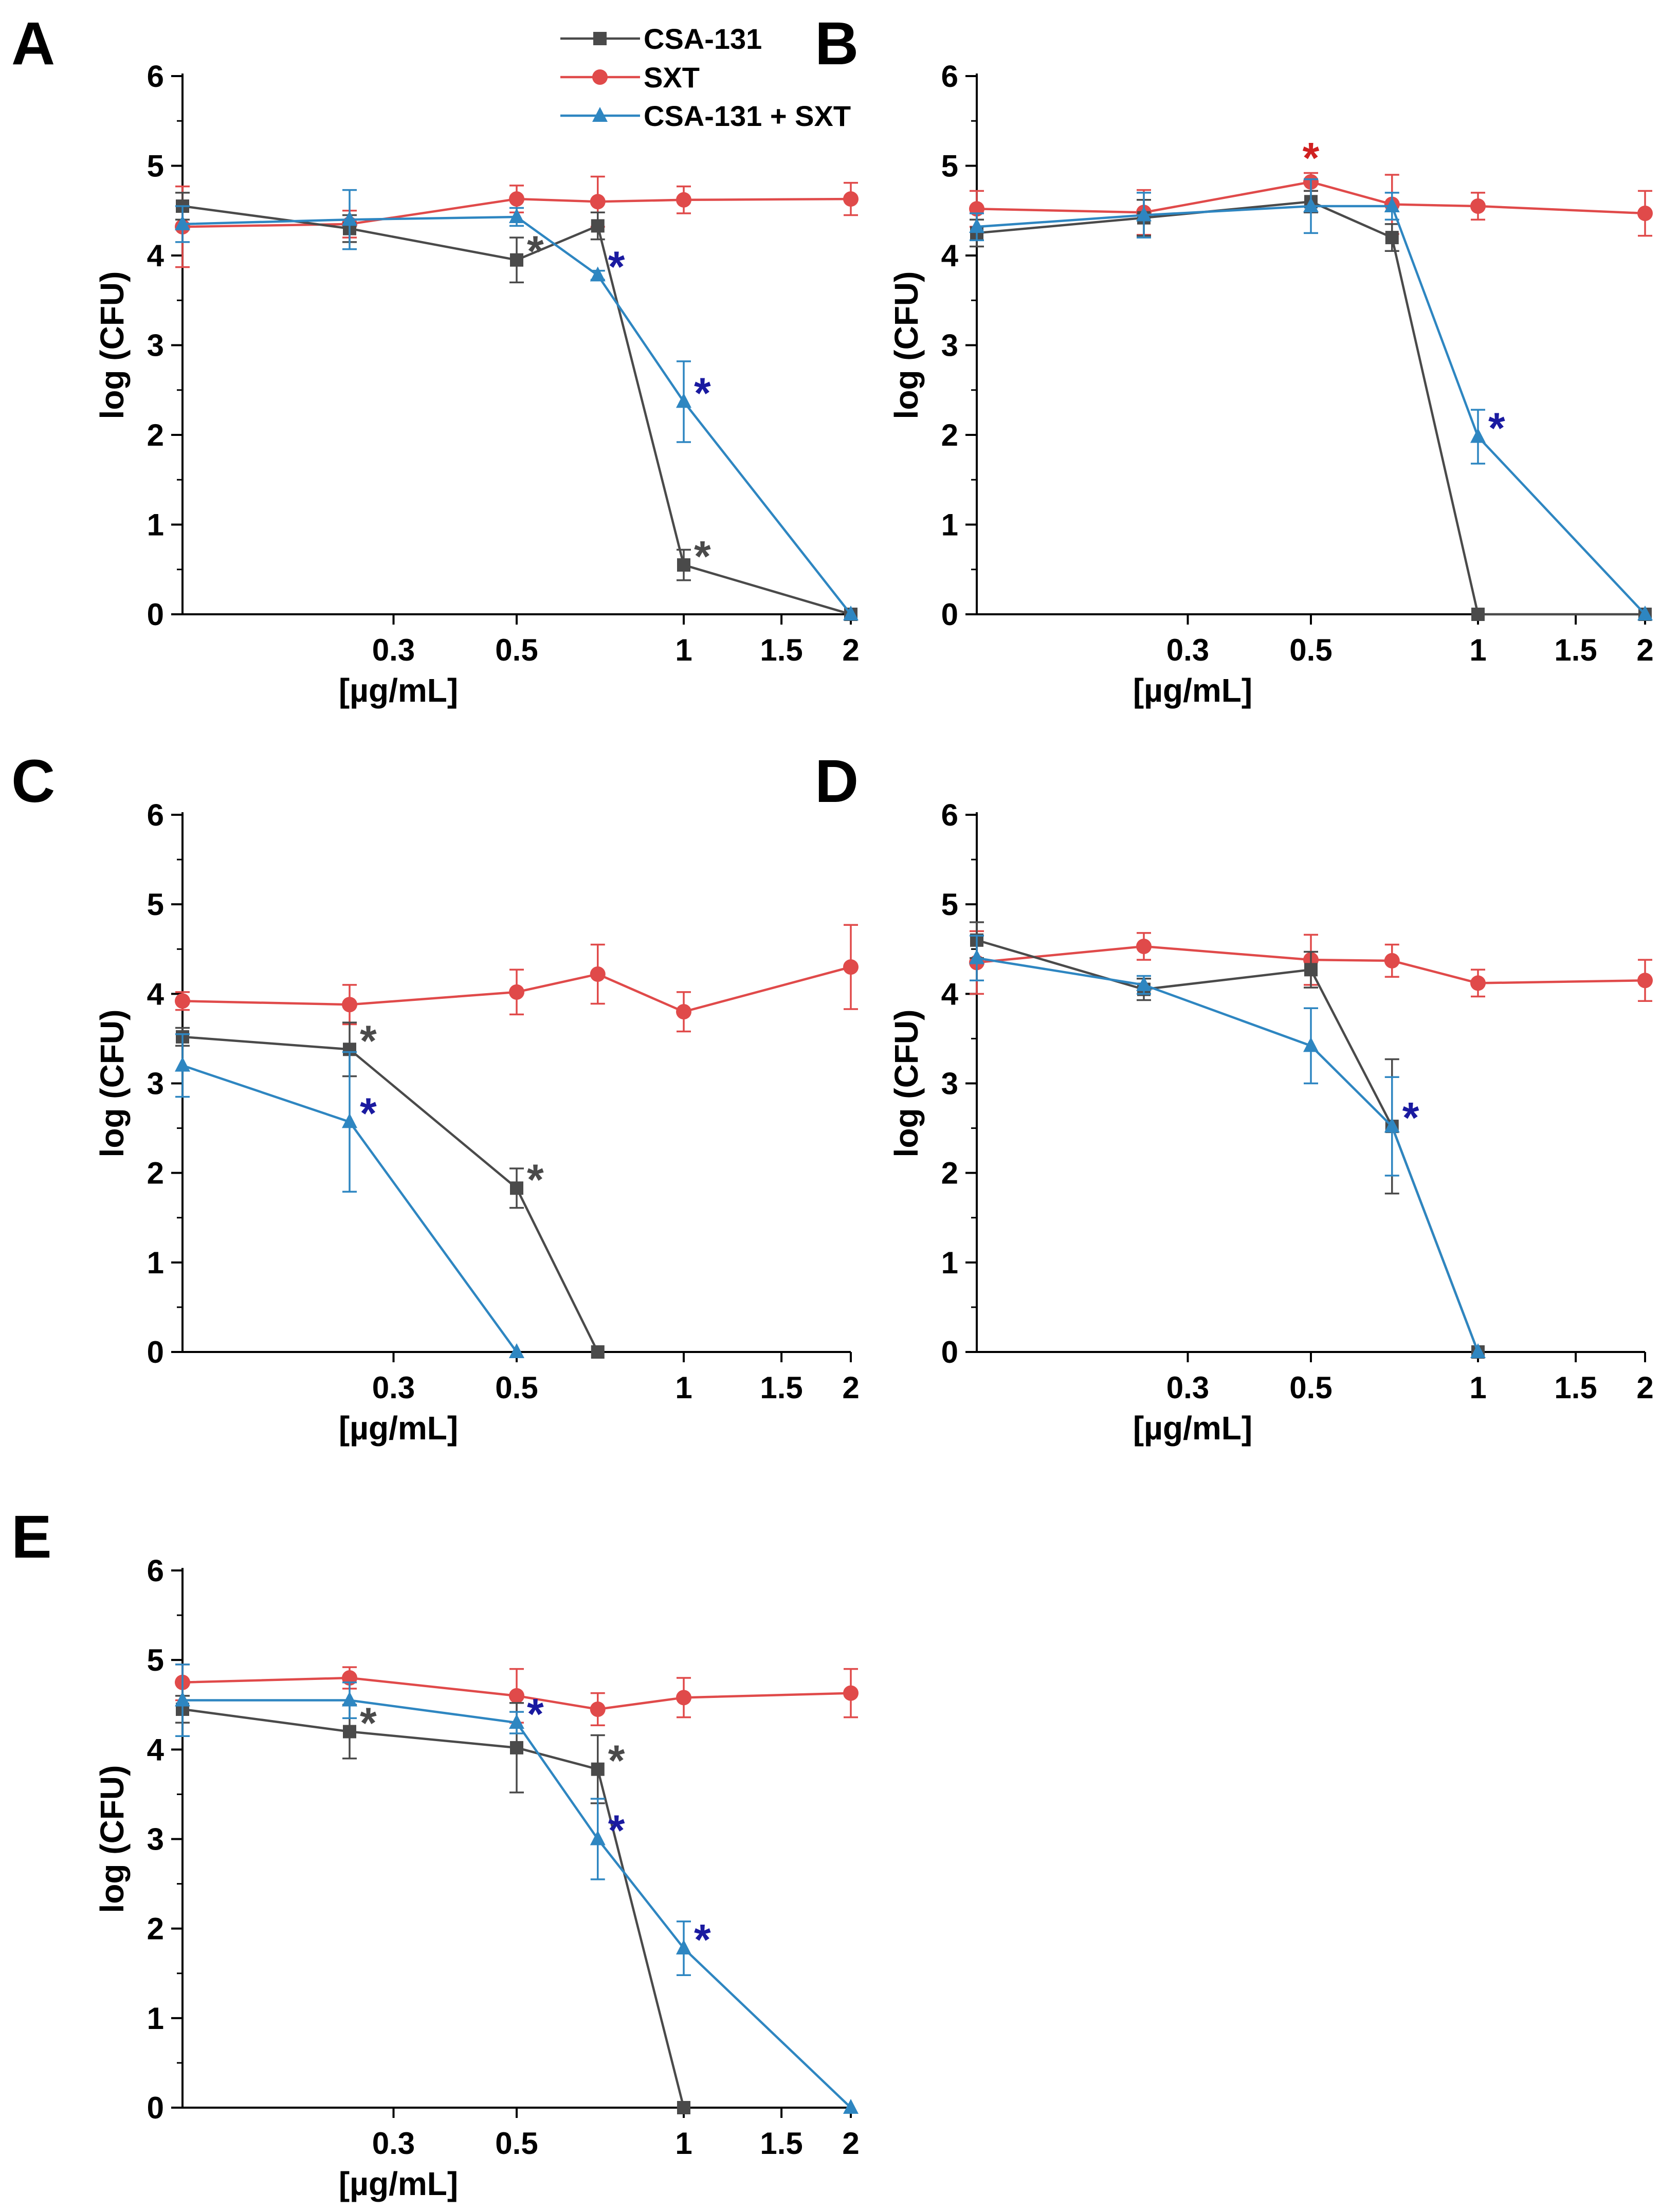 The height and width of the screenshot is (2212, 1679). I want to click on panel-letter: C, so click(33, 781).